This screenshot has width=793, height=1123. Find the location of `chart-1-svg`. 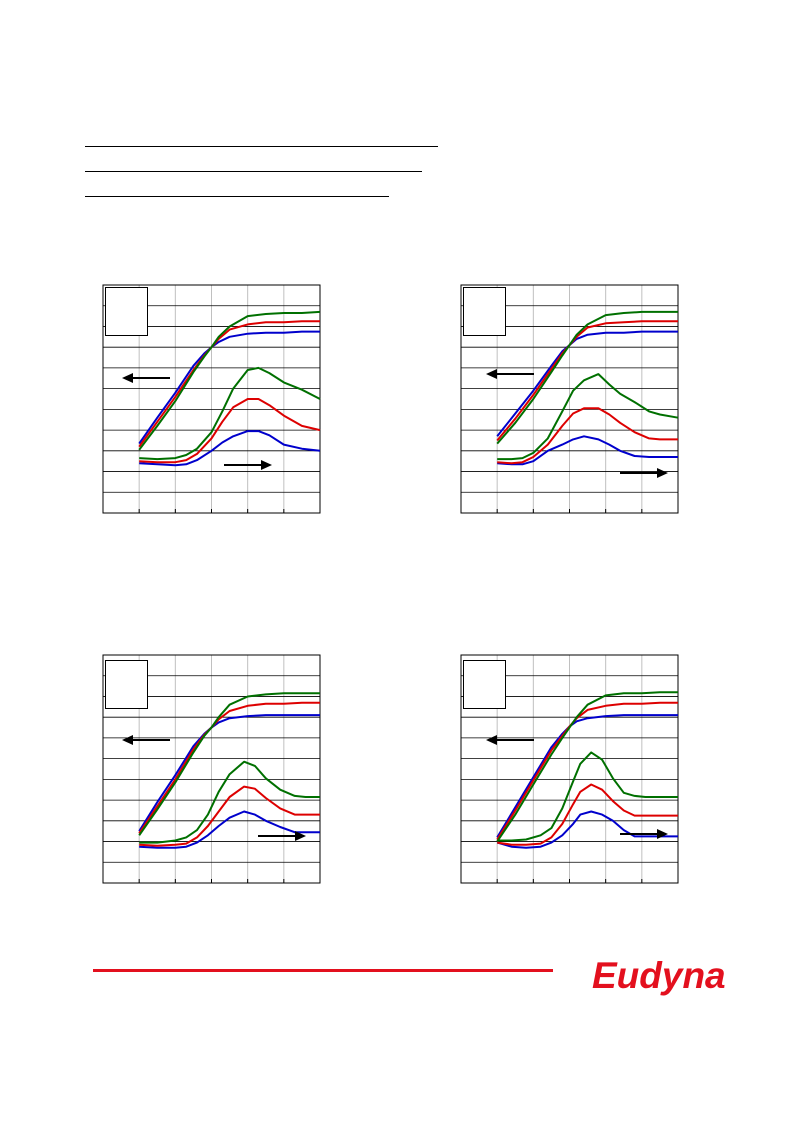

chart-1-svg is located at coordinates (211, 399).